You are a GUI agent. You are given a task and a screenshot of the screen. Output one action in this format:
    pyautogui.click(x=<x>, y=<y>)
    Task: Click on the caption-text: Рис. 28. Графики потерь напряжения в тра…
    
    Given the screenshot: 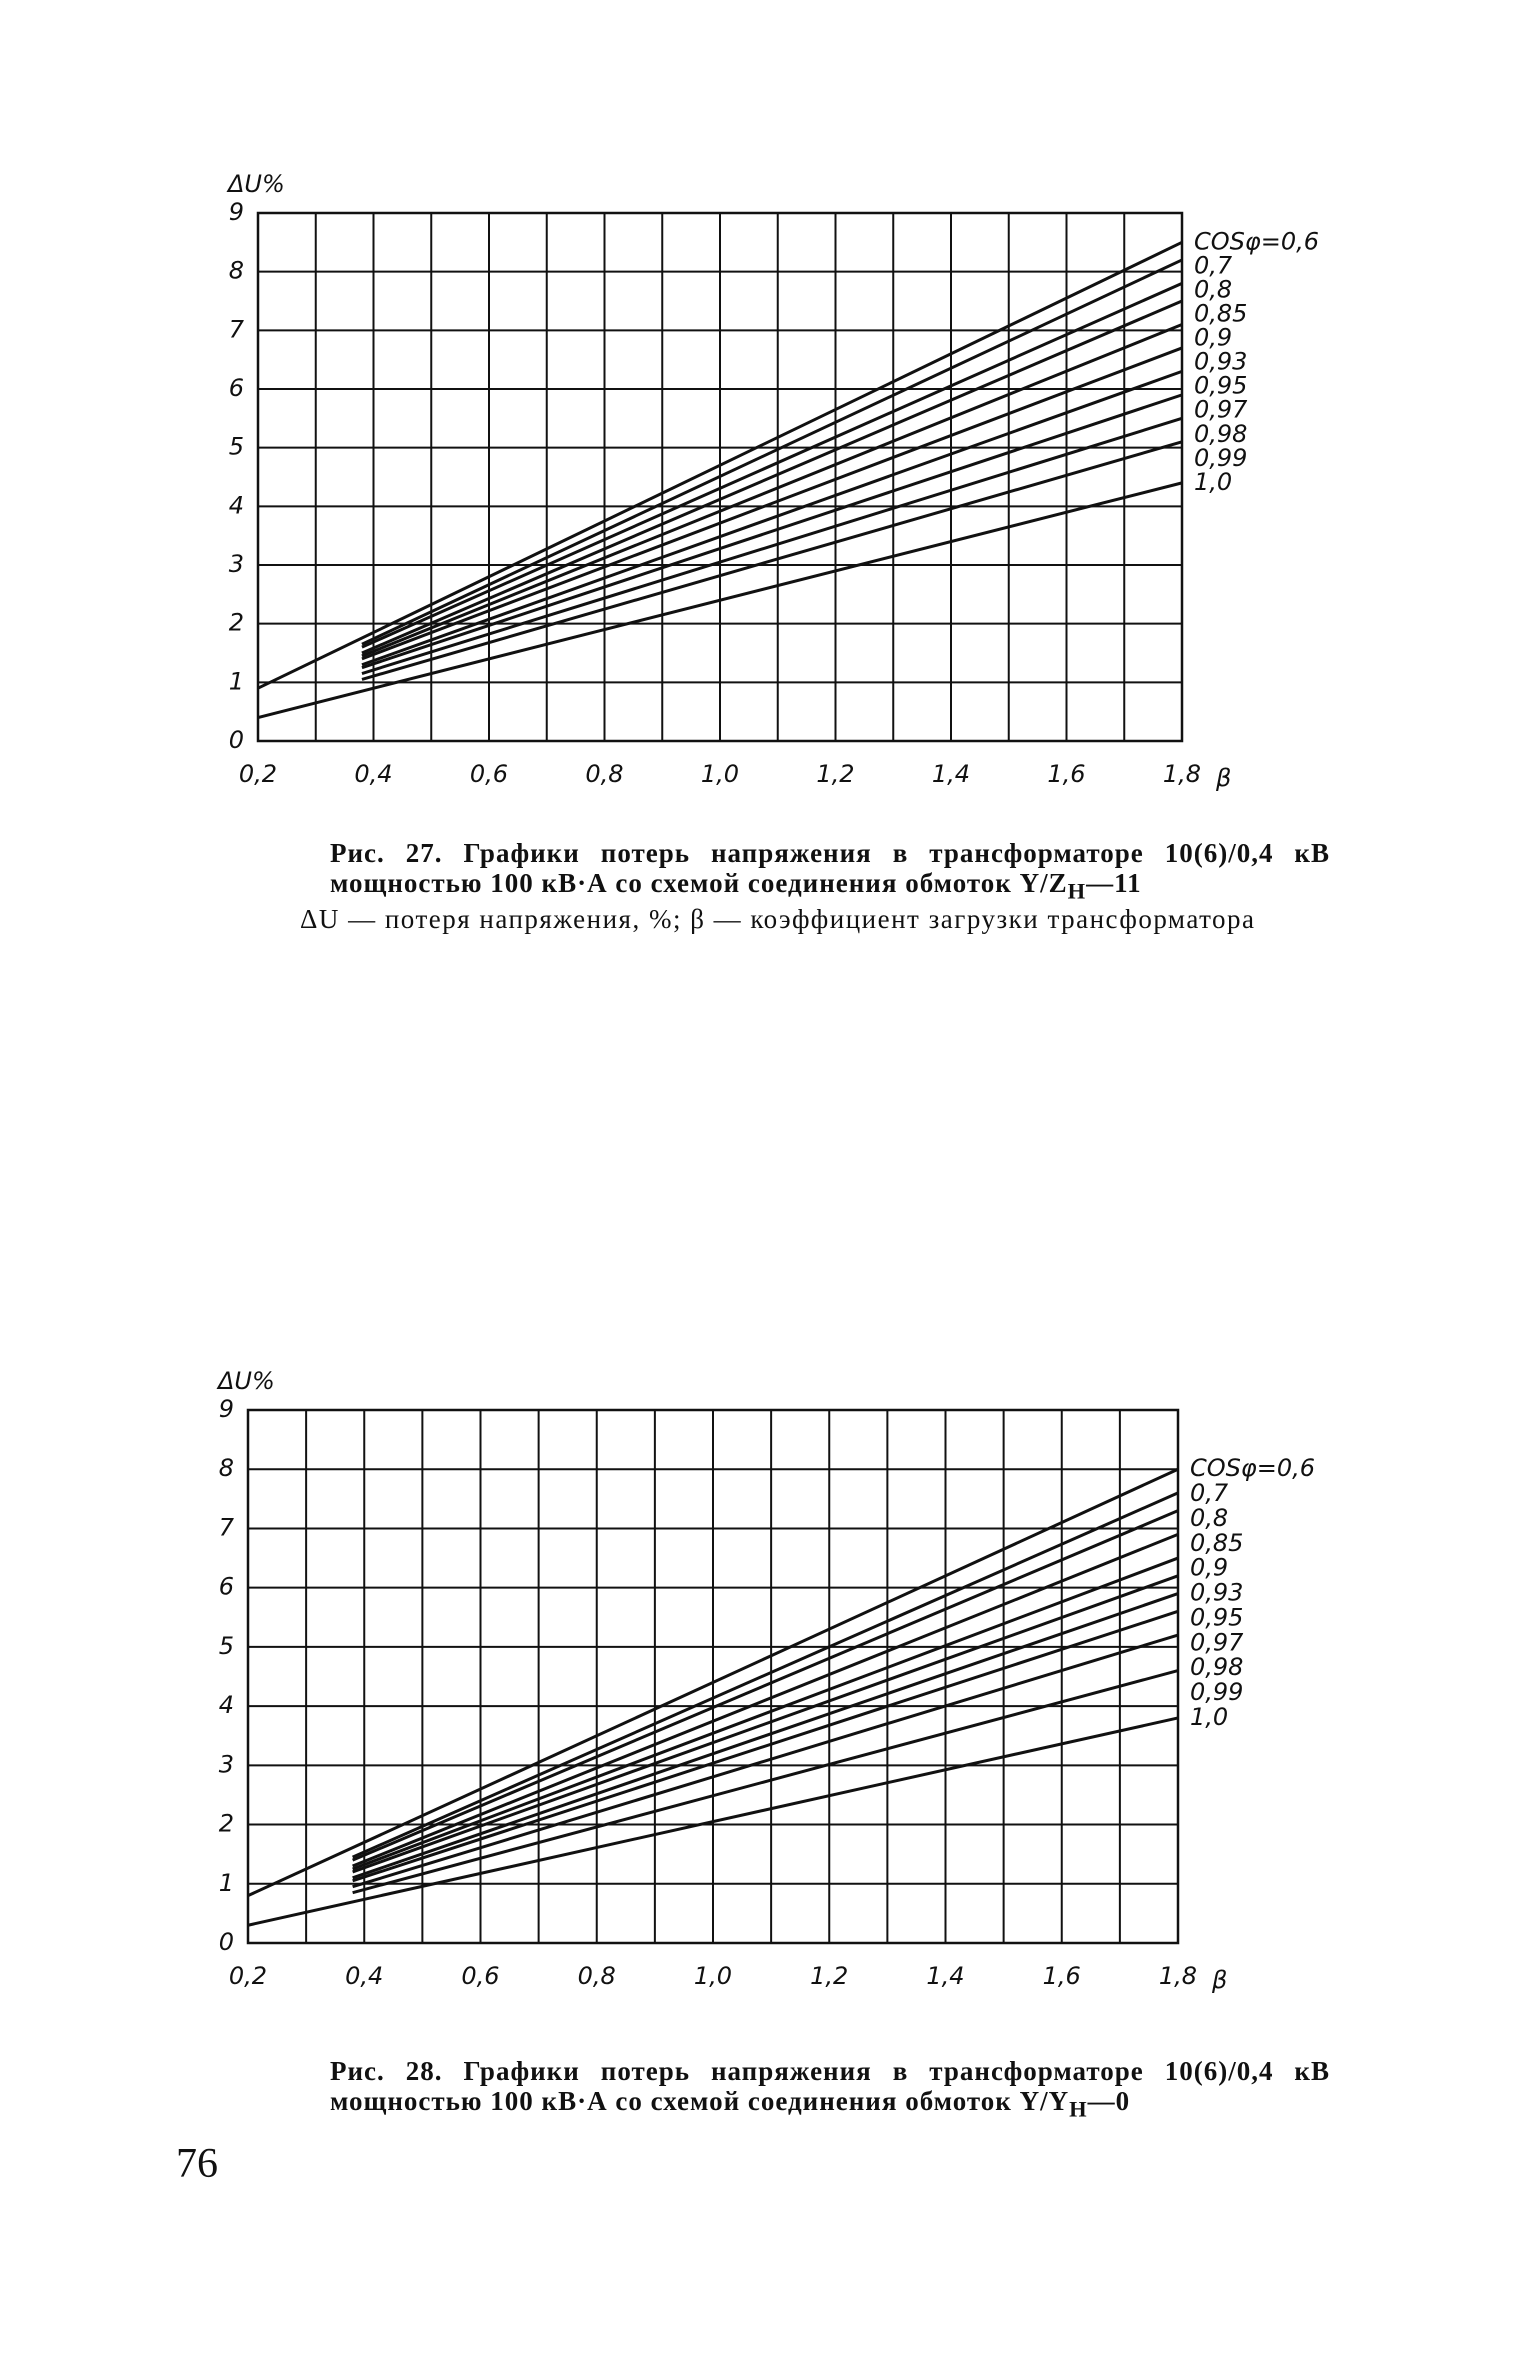 What is the action you would take?
    pyautogui.click(x=830, y=2086)
    